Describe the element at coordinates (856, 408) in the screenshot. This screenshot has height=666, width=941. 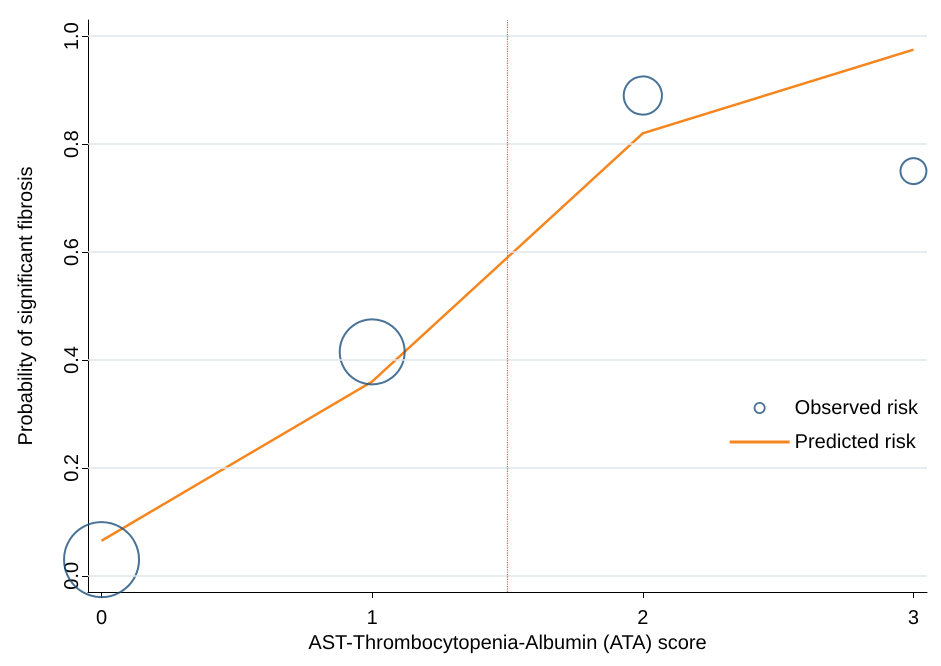
I see `legend-label: Observed risk` at that location.